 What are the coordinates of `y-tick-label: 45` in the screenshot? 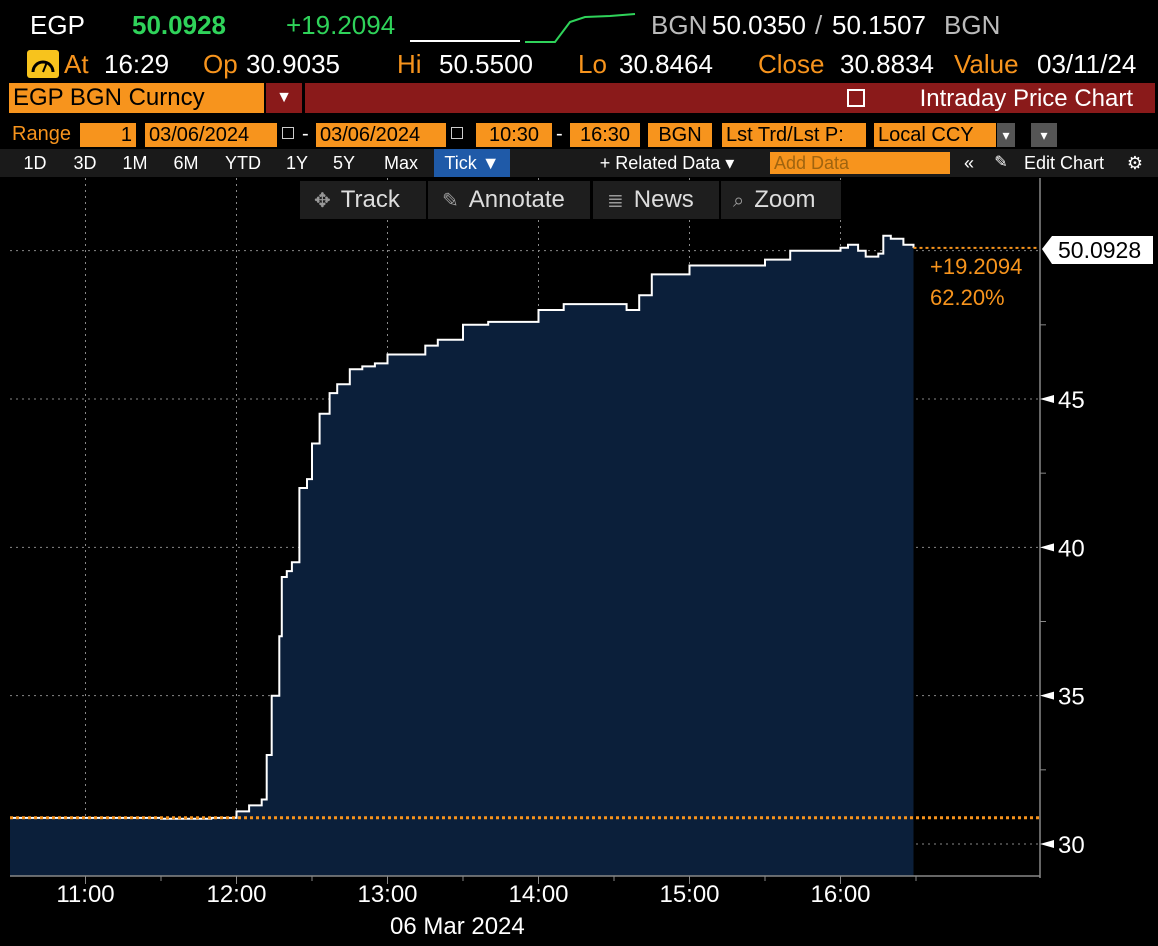 It's located at (1071, 400).